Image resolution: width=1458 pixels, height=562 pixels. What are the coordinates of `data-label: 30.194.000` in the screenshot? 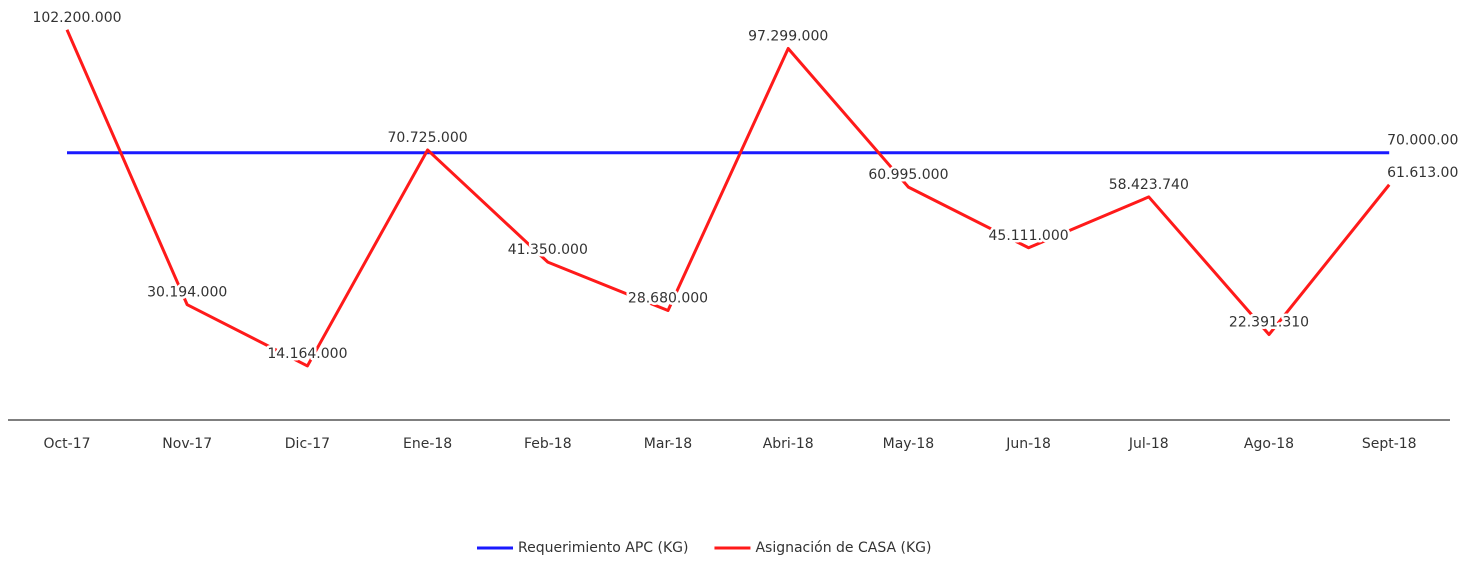 It's located at (187, 293).